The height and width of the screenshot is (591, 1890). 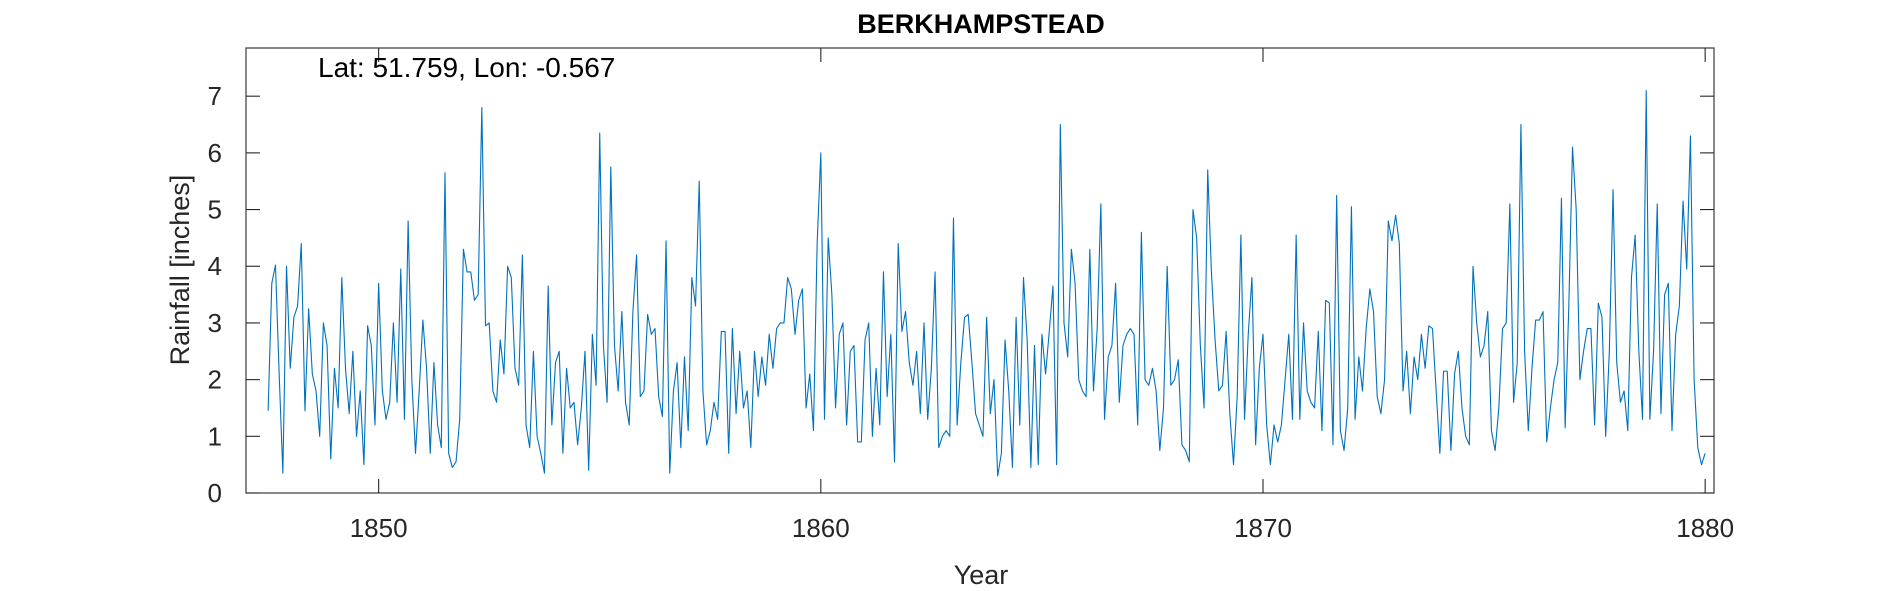 What do you see at coordinates (215, 266) in the screenshot?
I see `y-tick-label: 4` at bounding box center [215, 266].